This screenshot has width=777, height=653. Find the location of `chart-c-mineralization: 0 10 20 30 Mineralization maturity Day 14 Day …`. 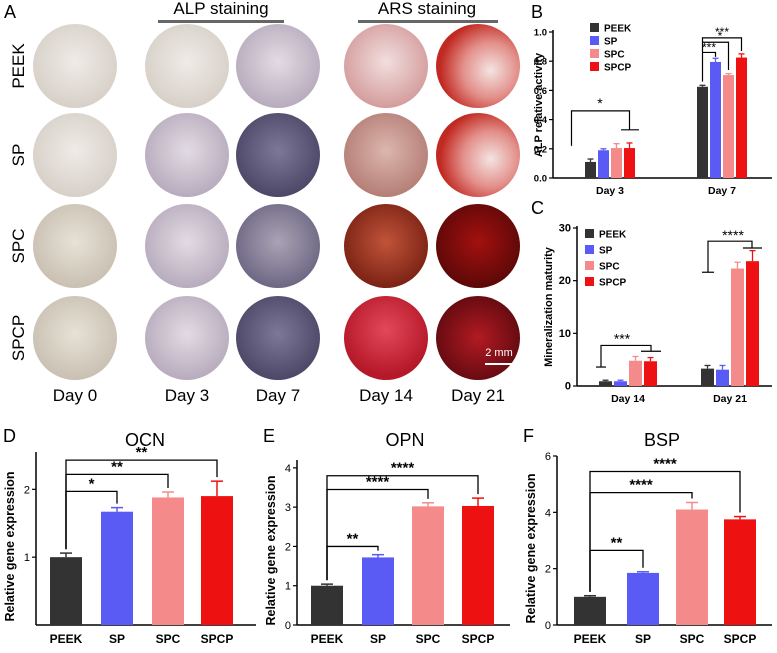

chart-c-mineralization: 0 10 20 30 Mineralization maturity Day 14 Day … is located at coordinates (657, 314).